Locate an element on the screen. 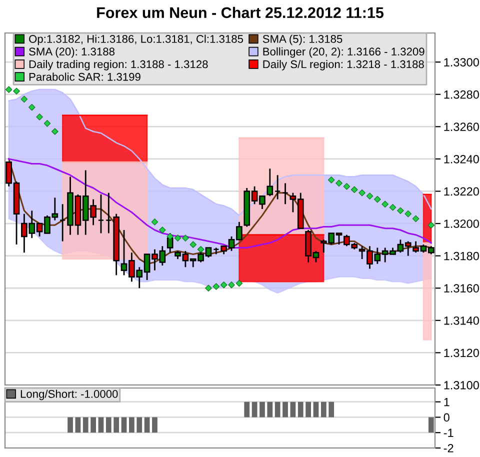 This screenshot has height=457, width=480. y-tick-label: 1.3220 is located at coordinates (461, 191).